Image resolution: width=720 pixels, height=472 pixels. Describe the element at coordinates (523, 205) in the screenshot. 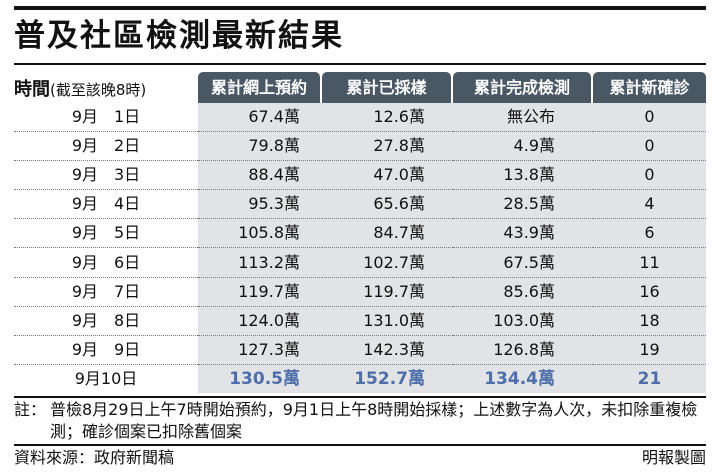

I see `tested-cell: 28.5萬` at that location.